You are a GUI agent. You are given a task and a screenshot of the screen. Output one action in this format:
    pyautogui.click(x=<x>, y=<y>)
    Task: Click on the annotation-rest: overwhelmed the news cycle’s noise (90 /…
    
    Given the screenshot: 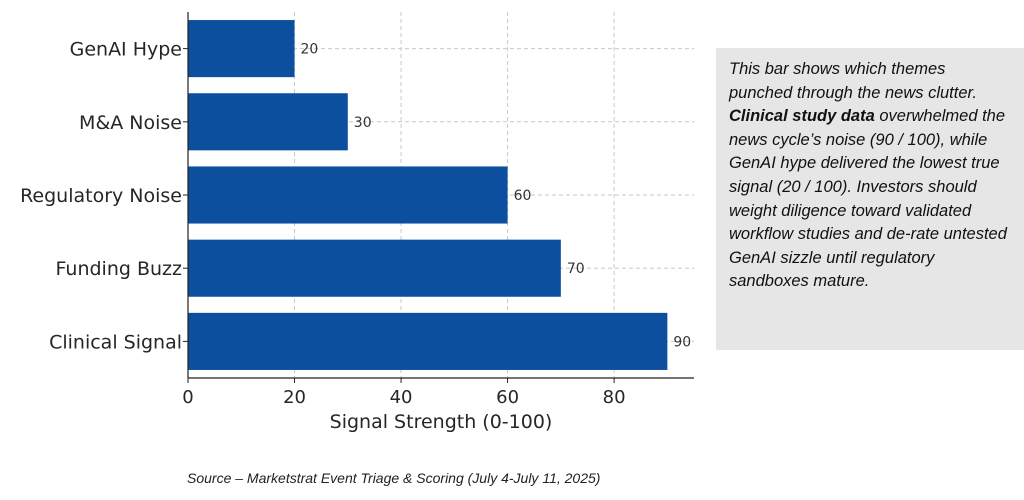 What is the action you would take?
    pyautogui.click(x=868, y=199)
    